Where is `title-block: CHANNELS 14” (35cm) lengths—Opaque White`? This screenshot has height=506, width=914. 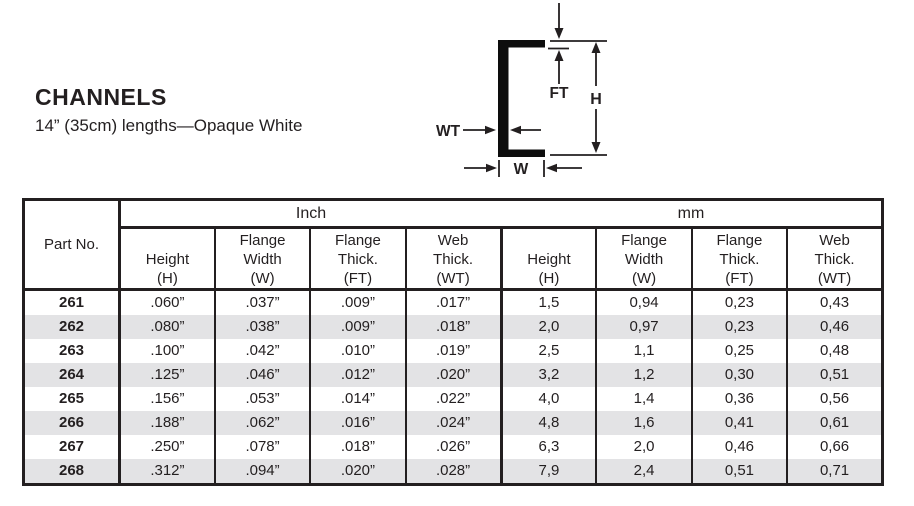 title-block: CHANNELS 14” (35cm) lengths—Opaque White is located at coordinates (168, 110).